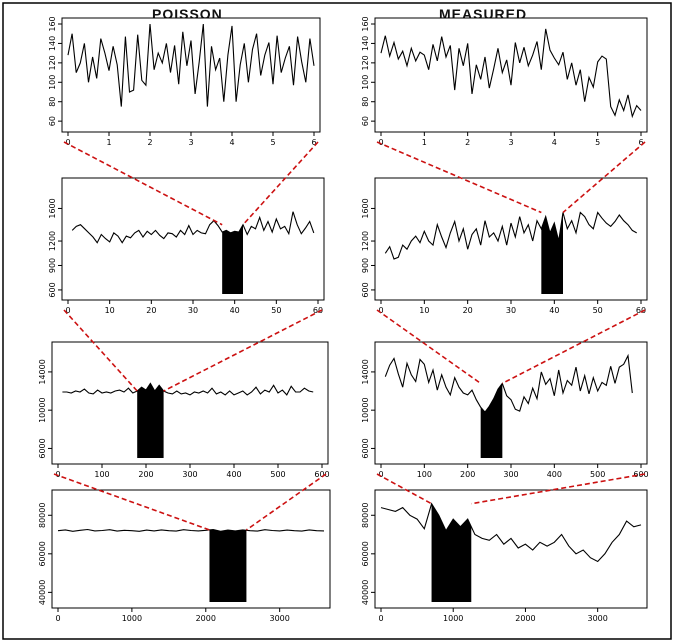  I want to click on x-tick-label: 500, so click(597, 474).